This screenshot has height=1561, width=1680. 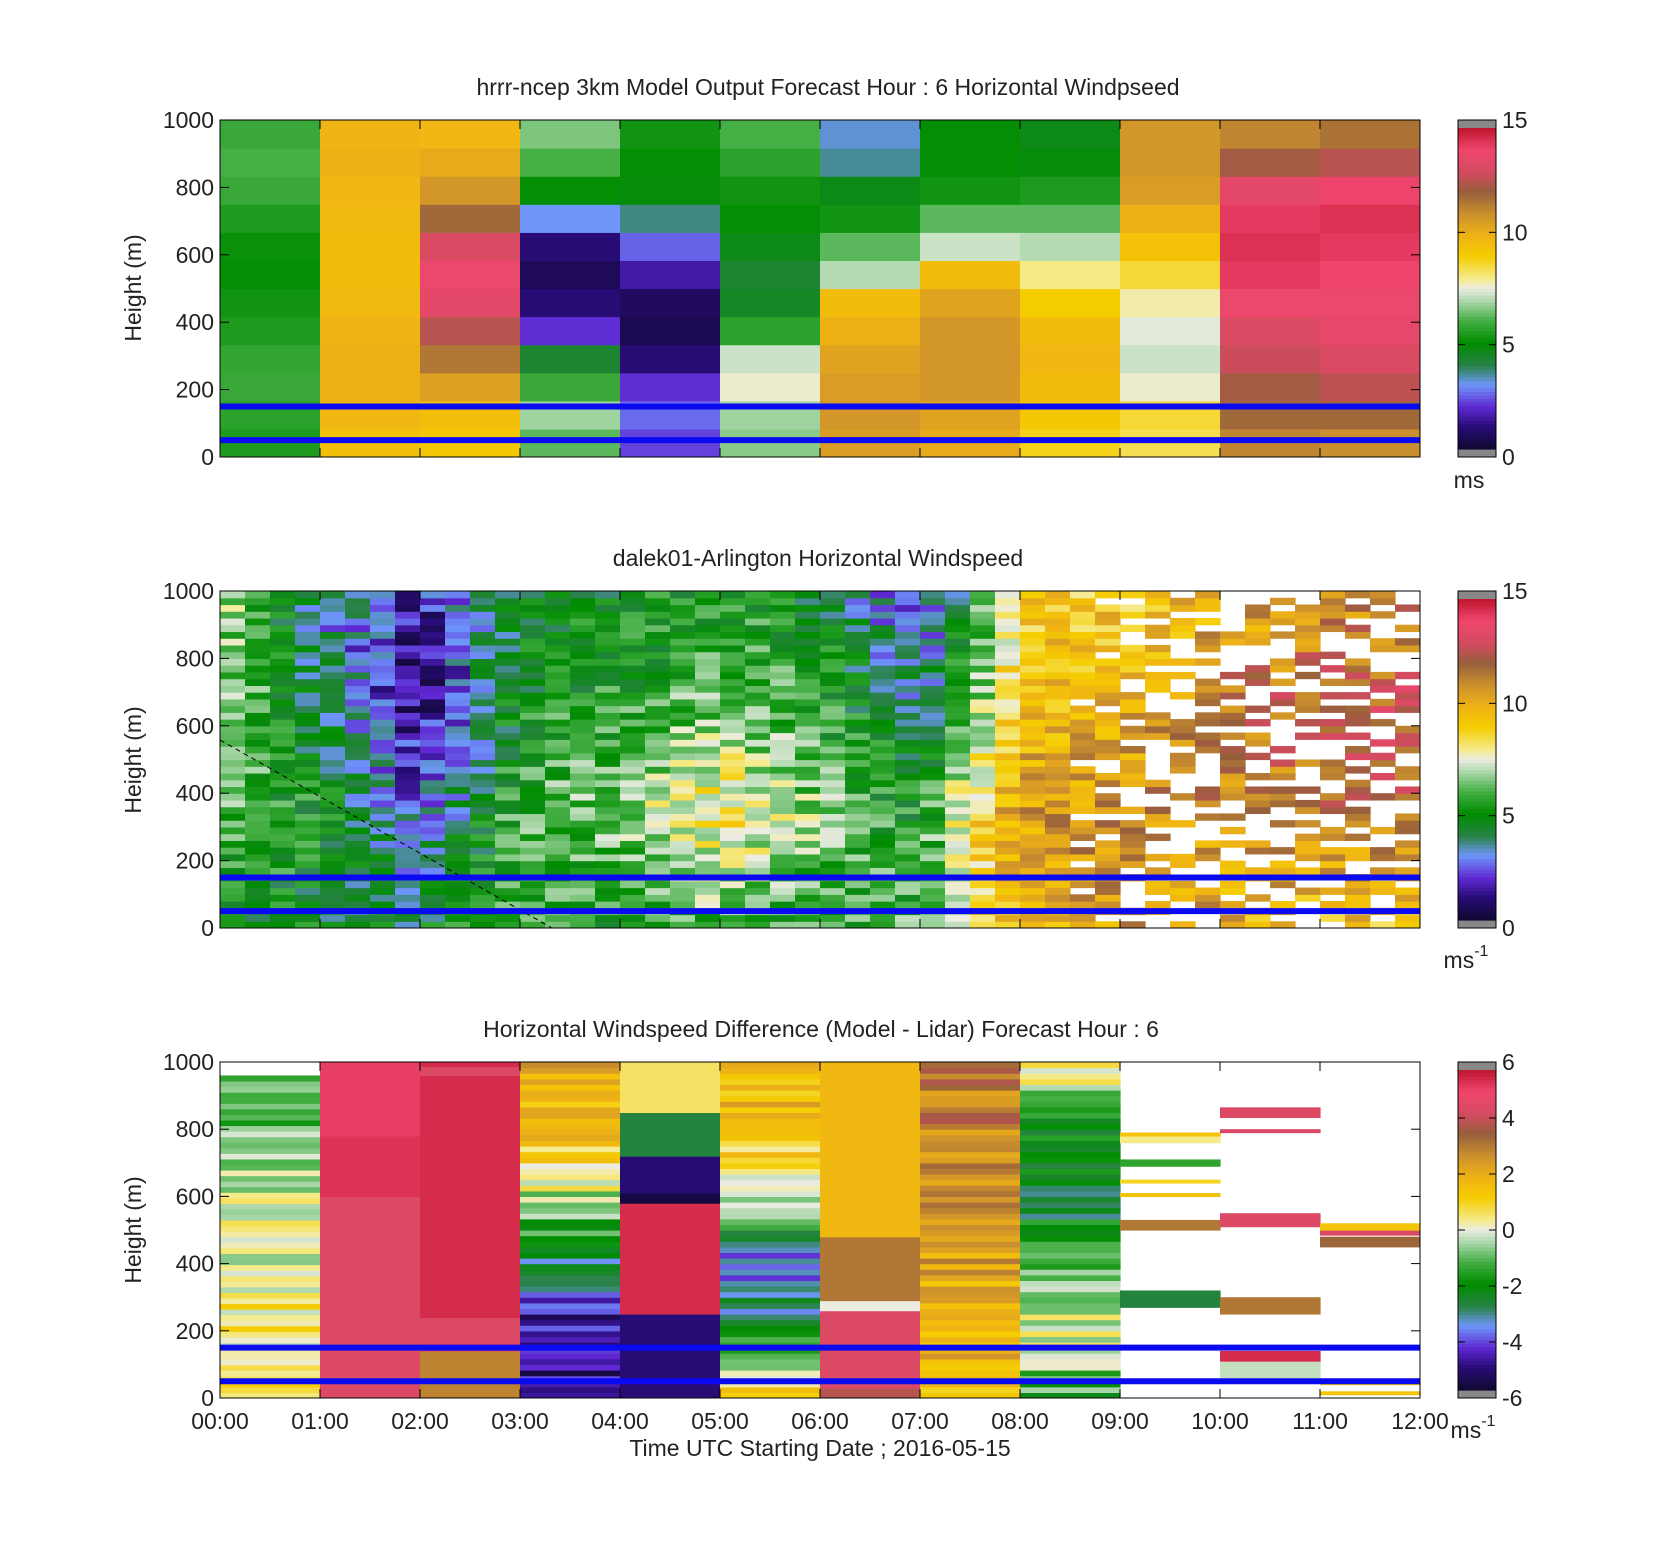 I want to click on panel-difference-reference-lines, so click(x=820, y=1364).